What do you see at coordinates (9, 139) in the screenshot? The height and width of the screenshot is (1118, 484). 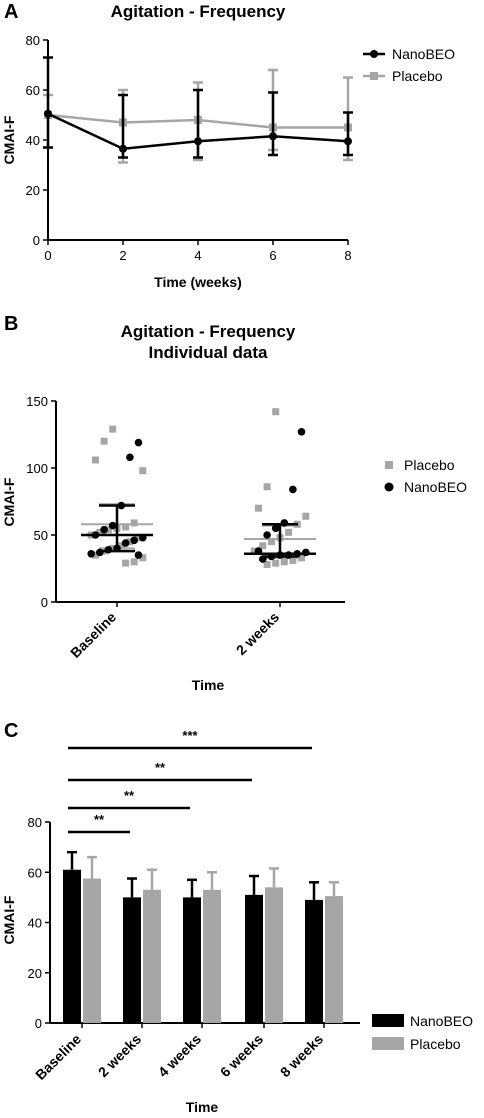 I see `panel-a-ylabel: CMAI-F` at bounding box center [9, 139].